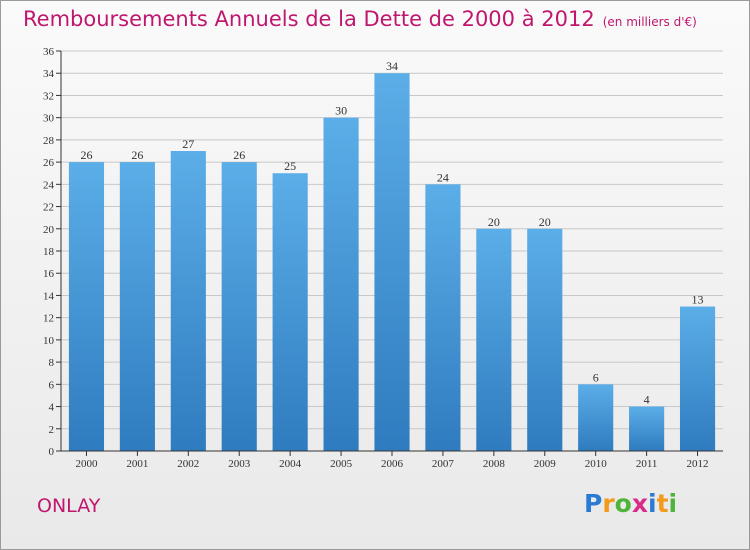  I want to click on logo-letter: r, so click(608, 503).